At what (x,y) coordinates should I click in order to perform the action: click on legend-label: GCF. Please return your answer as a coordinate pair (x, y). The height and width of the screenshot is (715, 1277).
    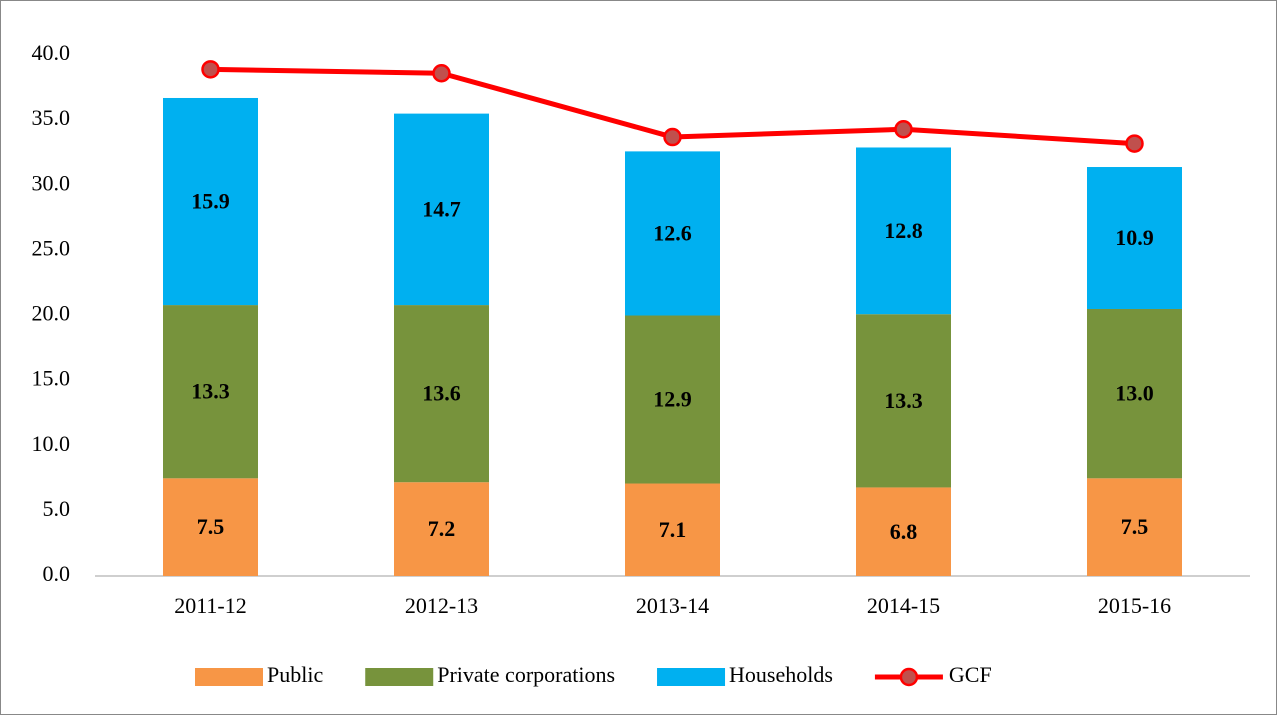
    Looking at the image, I should click on (970, 674).